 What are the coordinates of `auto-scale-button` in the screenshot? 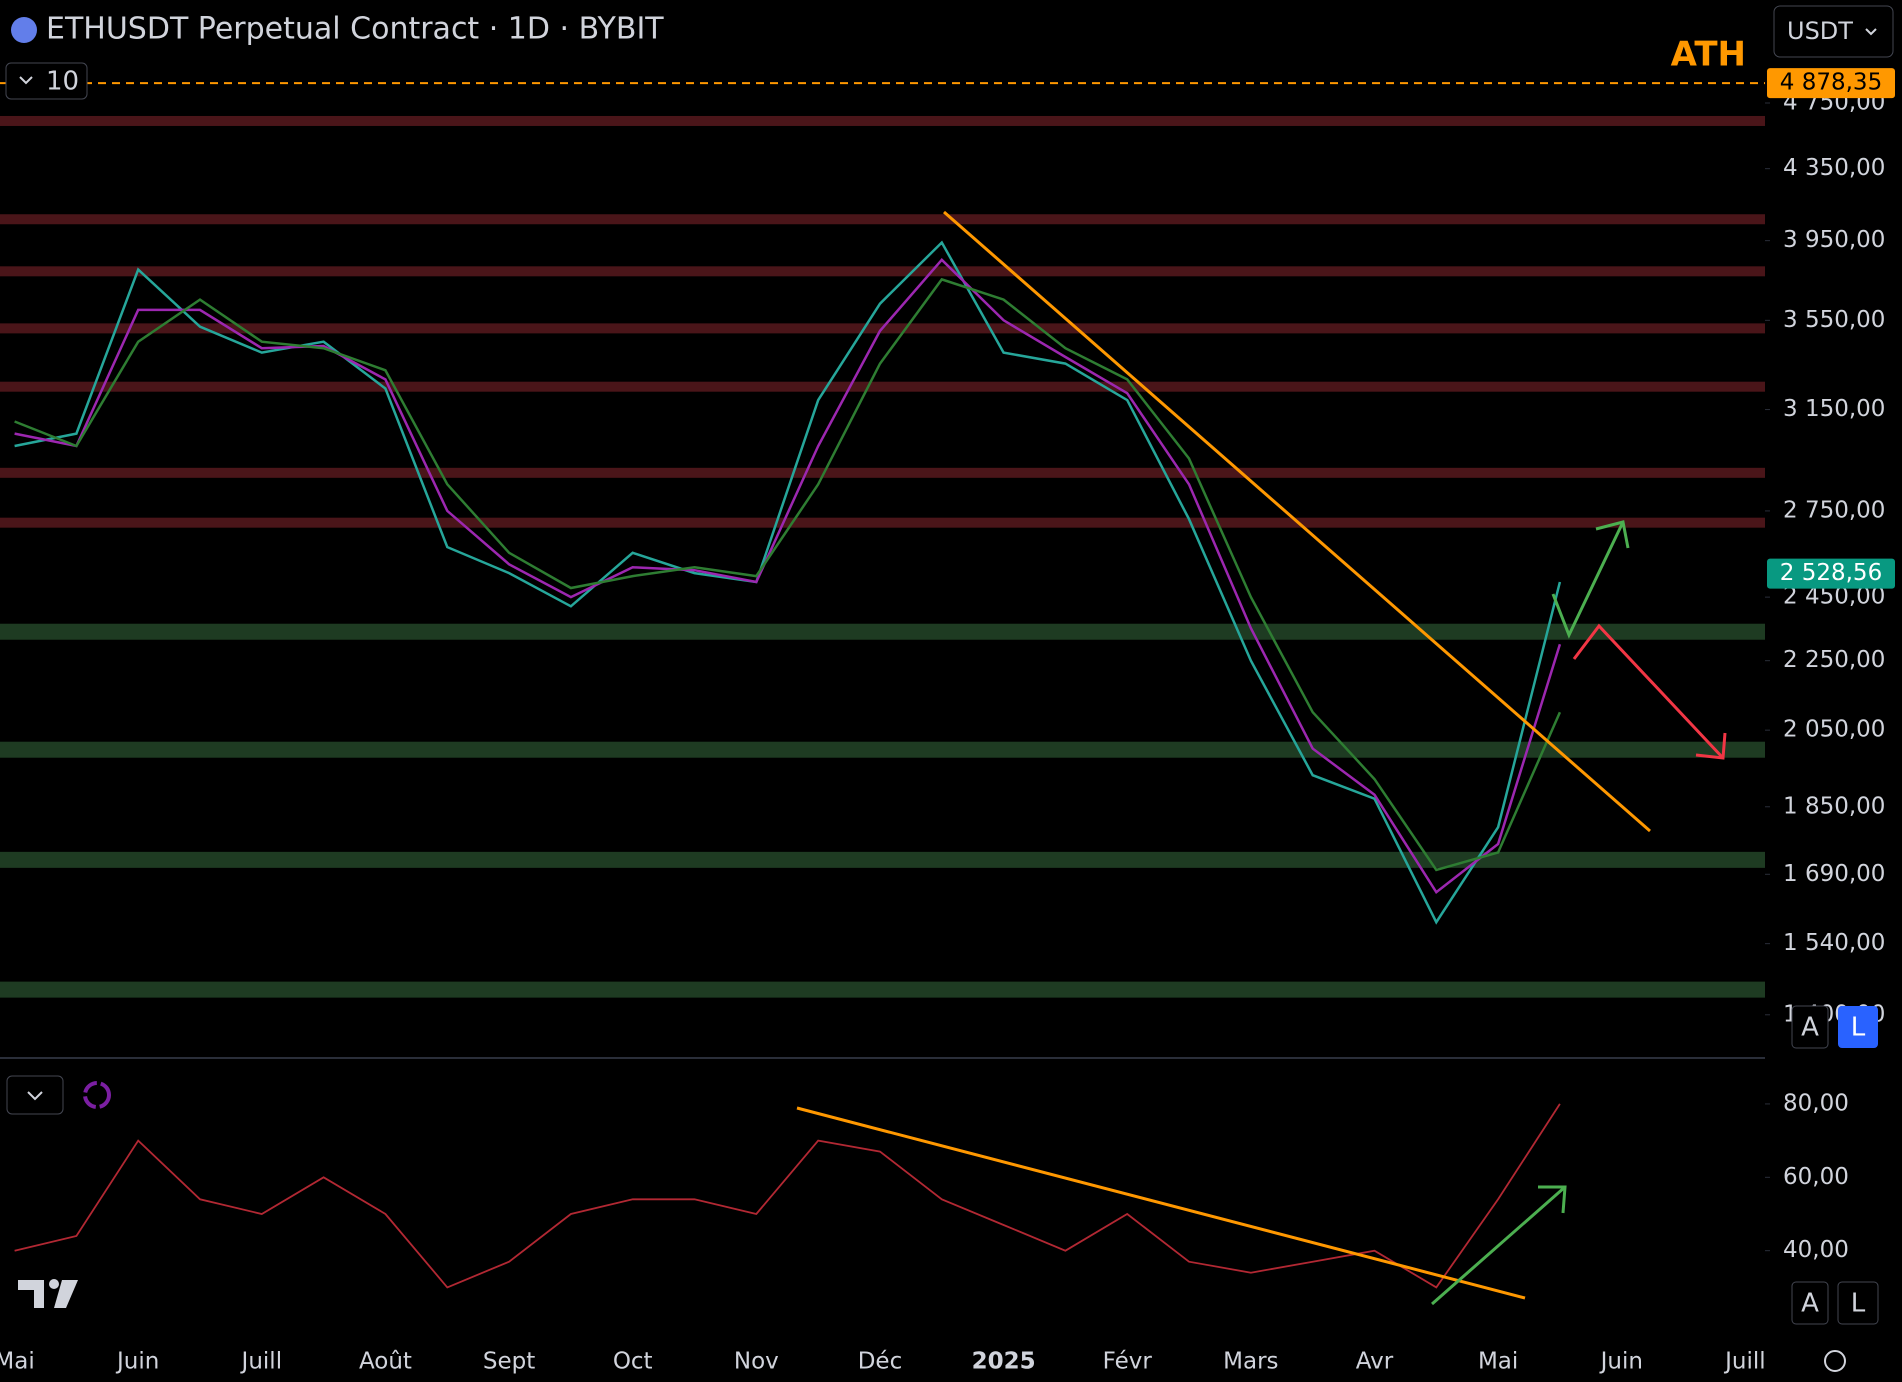 It's located at (1810, 1027).